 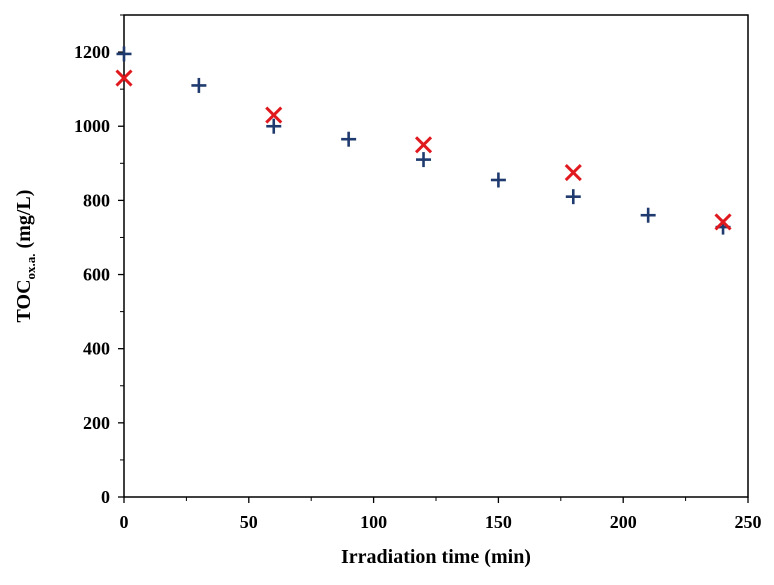 What do you see at coordinates (92, 126) in the screenshot?
I see `y-tick-label: 1000` at bounding box center [92, 126].